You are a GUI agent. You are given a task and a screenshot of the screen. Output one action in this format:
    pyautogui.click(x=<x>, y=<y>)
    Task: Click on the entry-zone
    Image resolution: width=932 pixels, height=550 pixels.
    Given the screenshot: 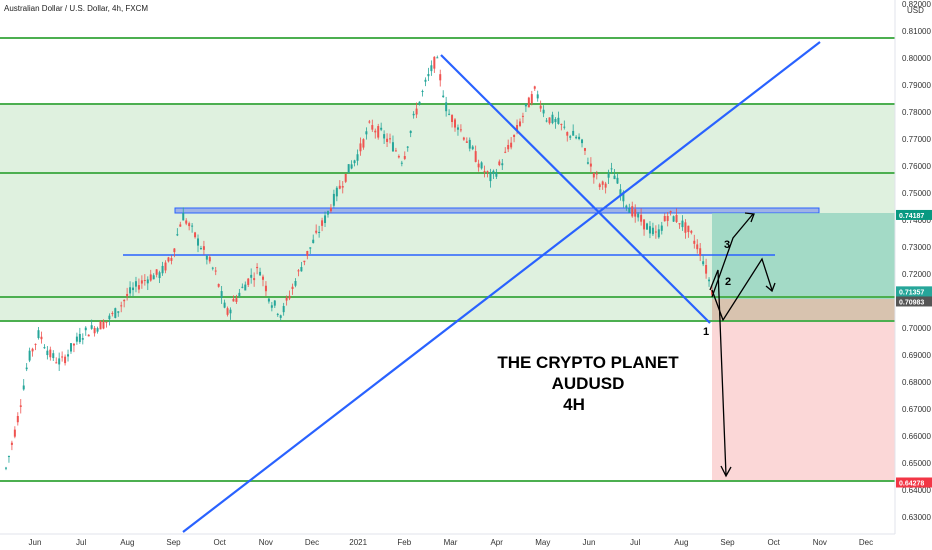 What is the action you would take?
    pyautogui.click(x=803, y=310)
    